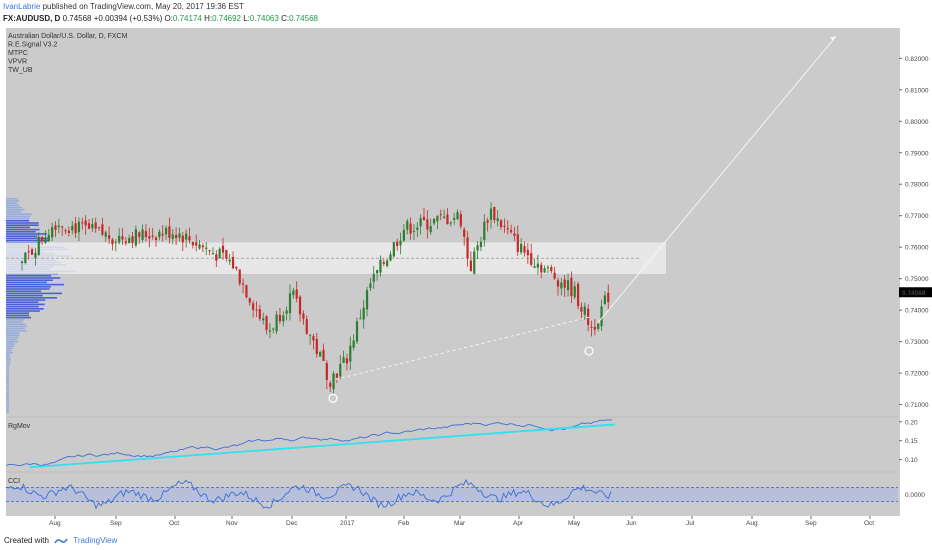 The height and width of the screenshot is (550, 932). I want to click on cci-pane: 0.0000 CCI, so click(465, 494).